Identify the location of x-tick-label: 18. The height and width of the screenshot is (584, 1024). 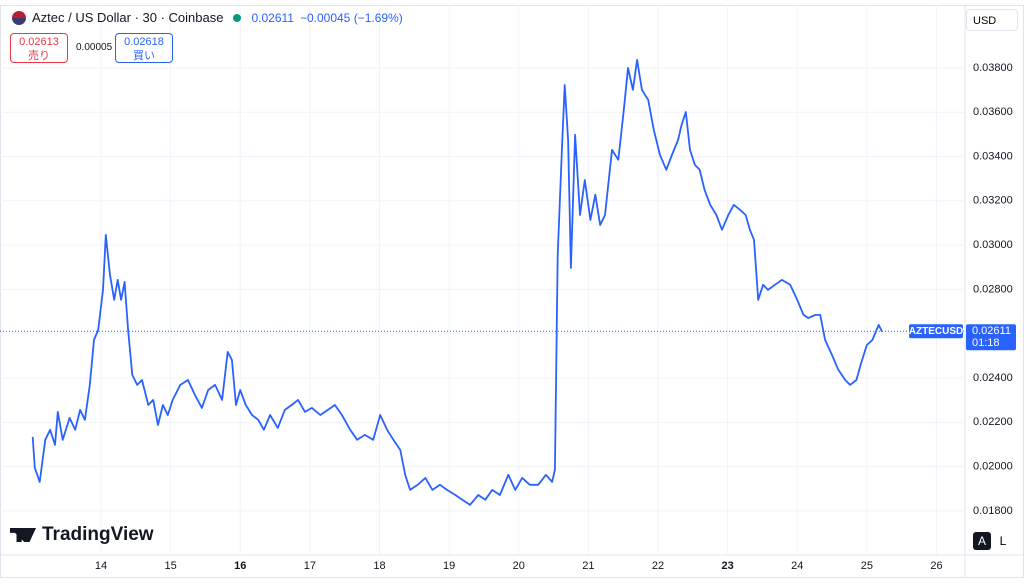
(379, 566).